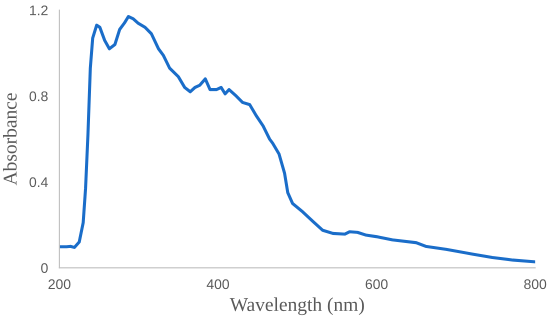 The height and width of the screenshot is (327, 550). Describe the element at coordinates (39, 182) in the screenshot. I see `y-tick-label: 0.4` at that location.